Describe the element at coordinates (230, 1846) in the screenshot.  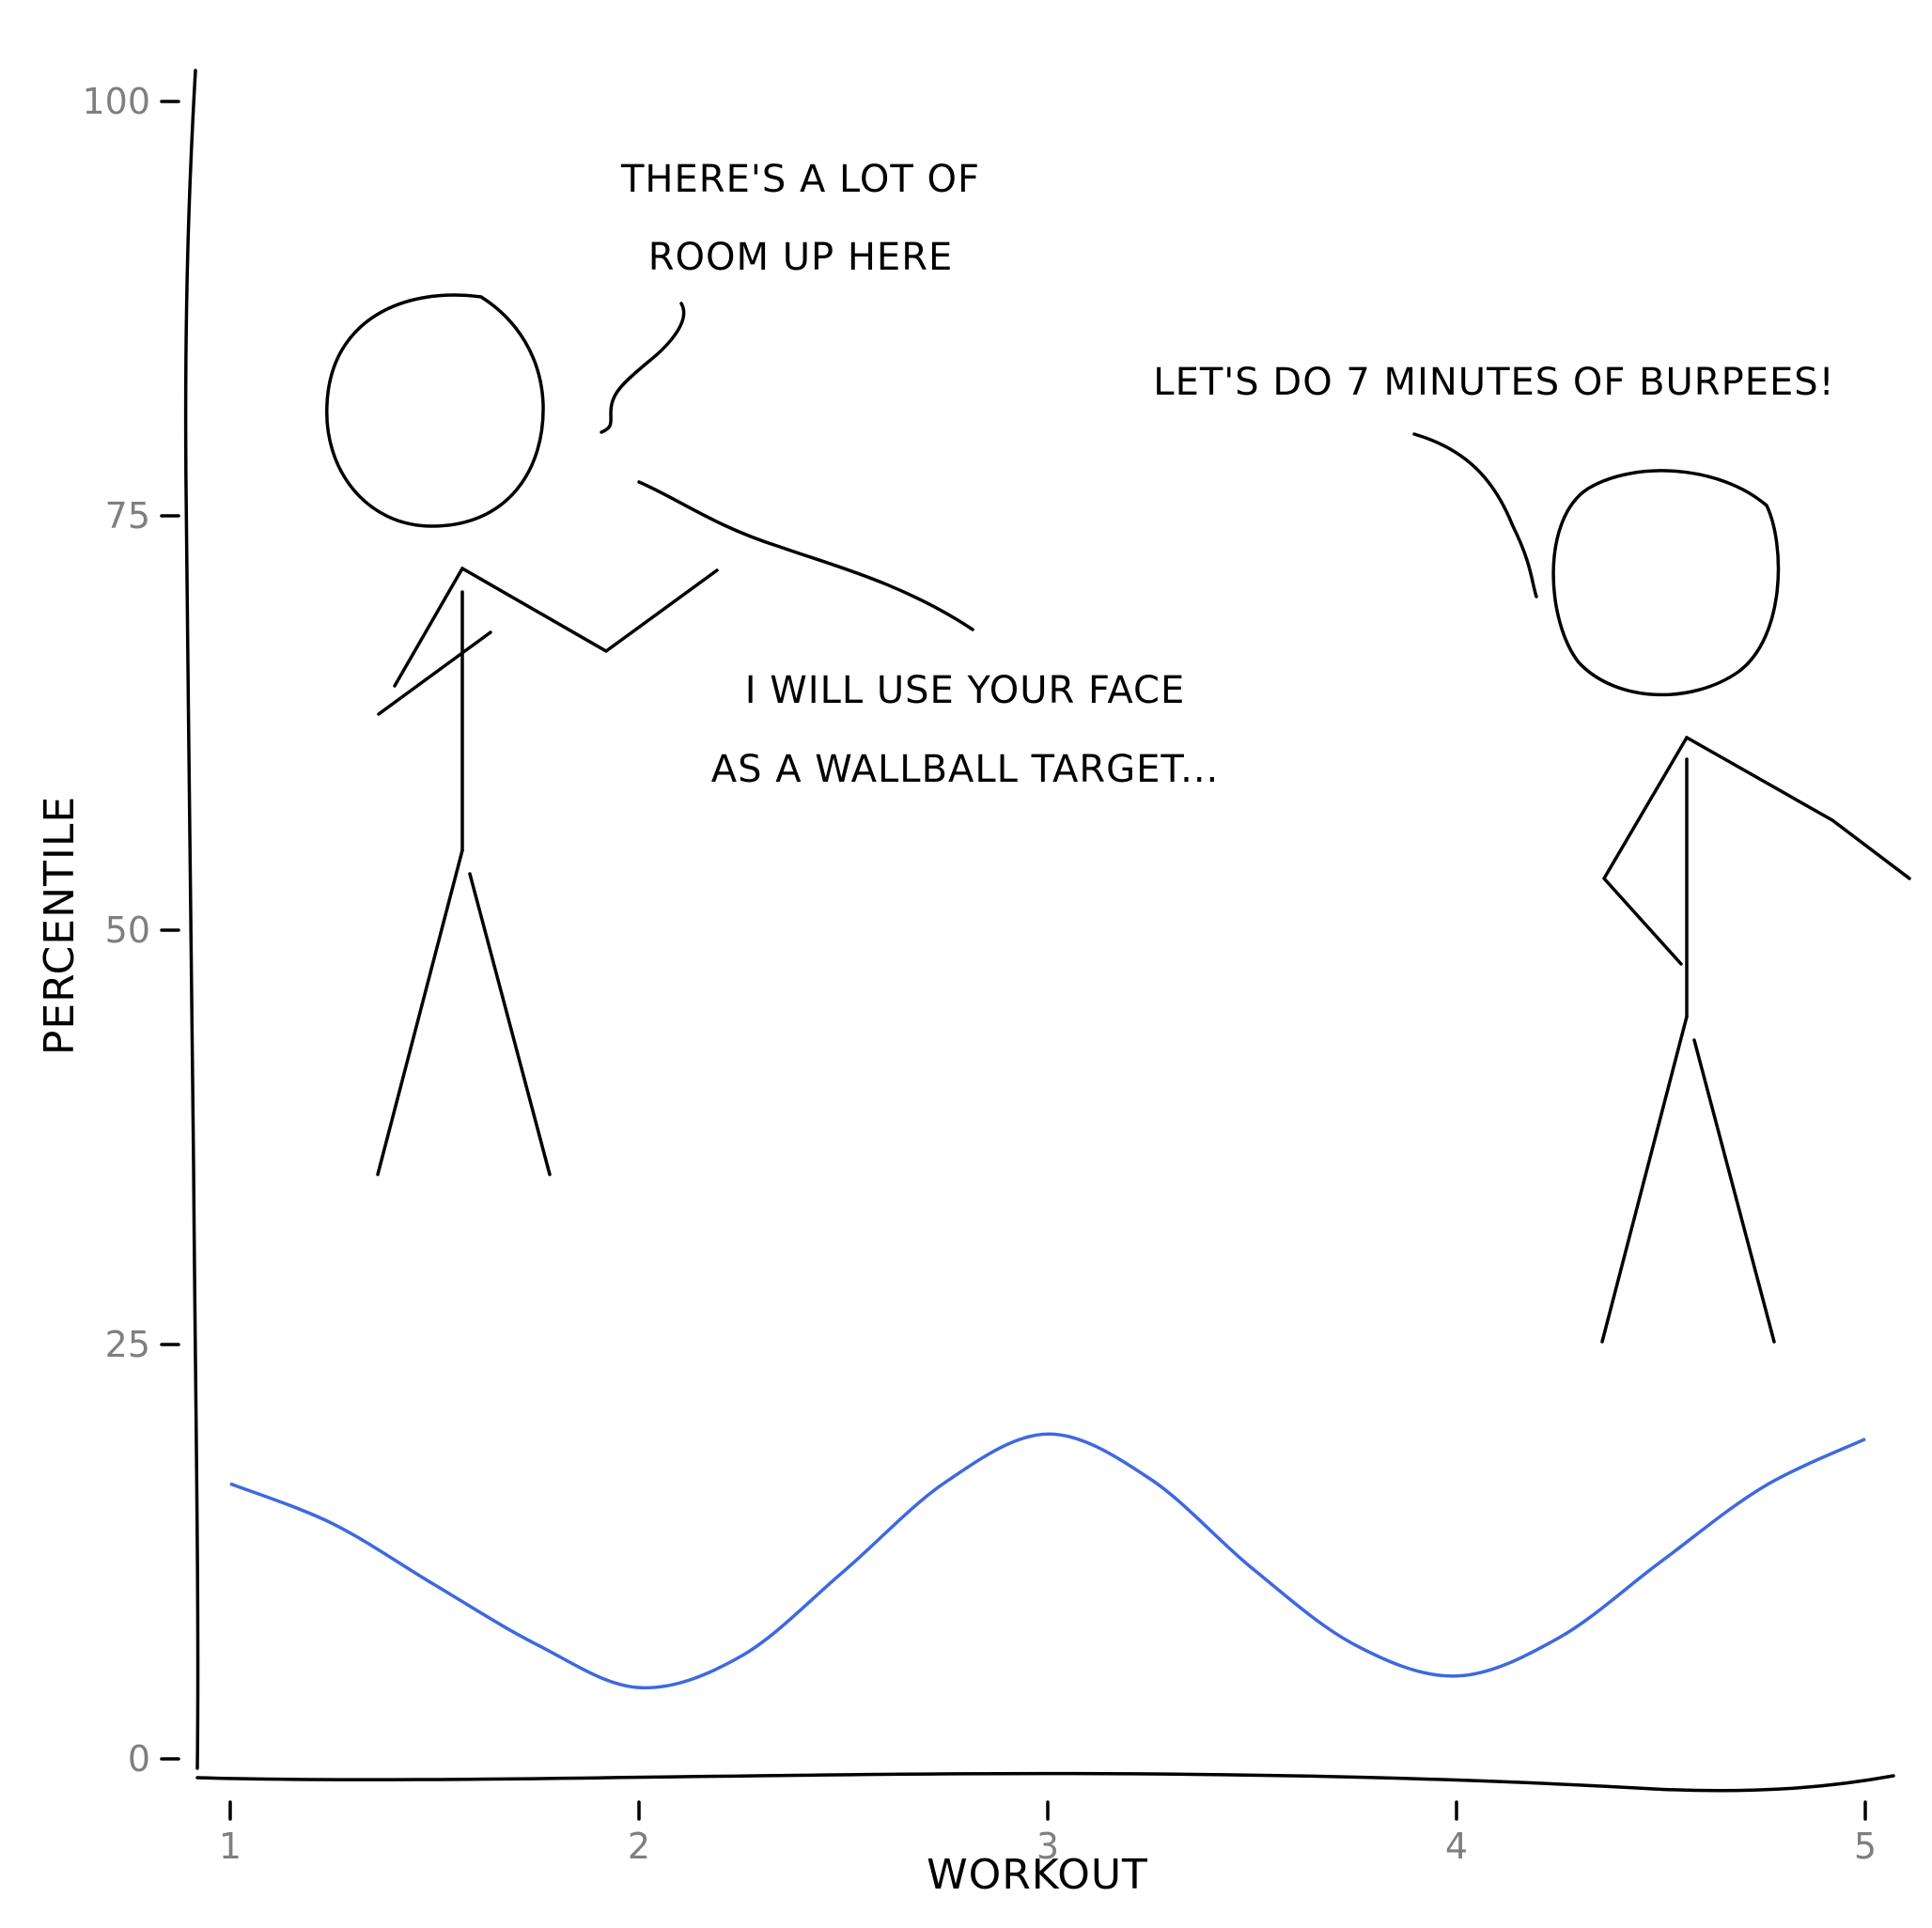
I see `x-tick-label: 1` at that location.